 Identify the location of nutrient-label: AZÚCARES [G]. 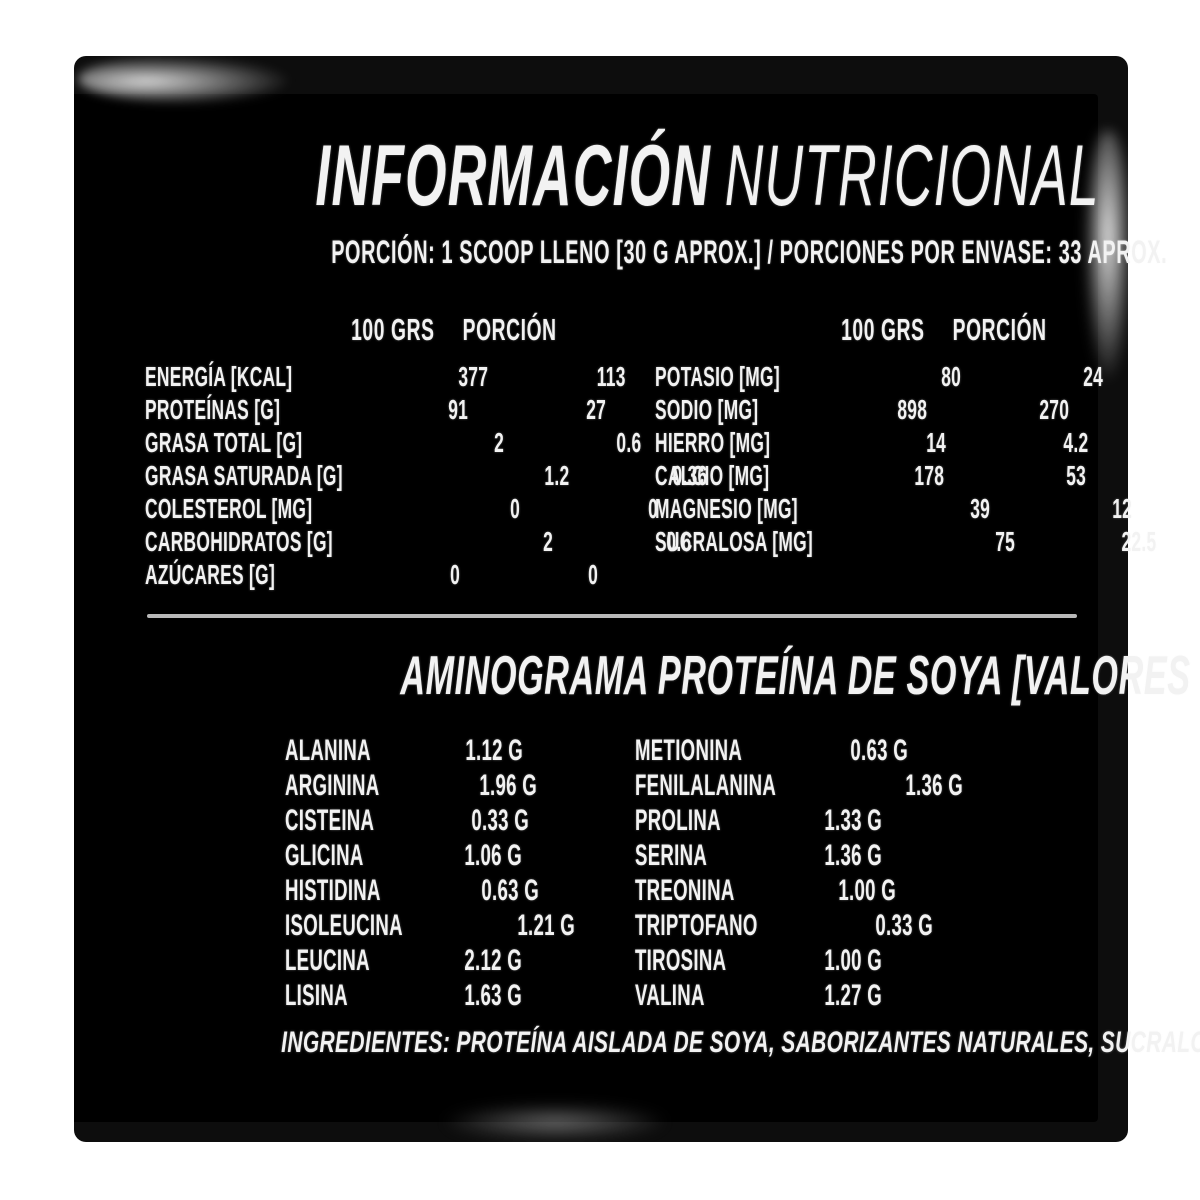
(210, 574).